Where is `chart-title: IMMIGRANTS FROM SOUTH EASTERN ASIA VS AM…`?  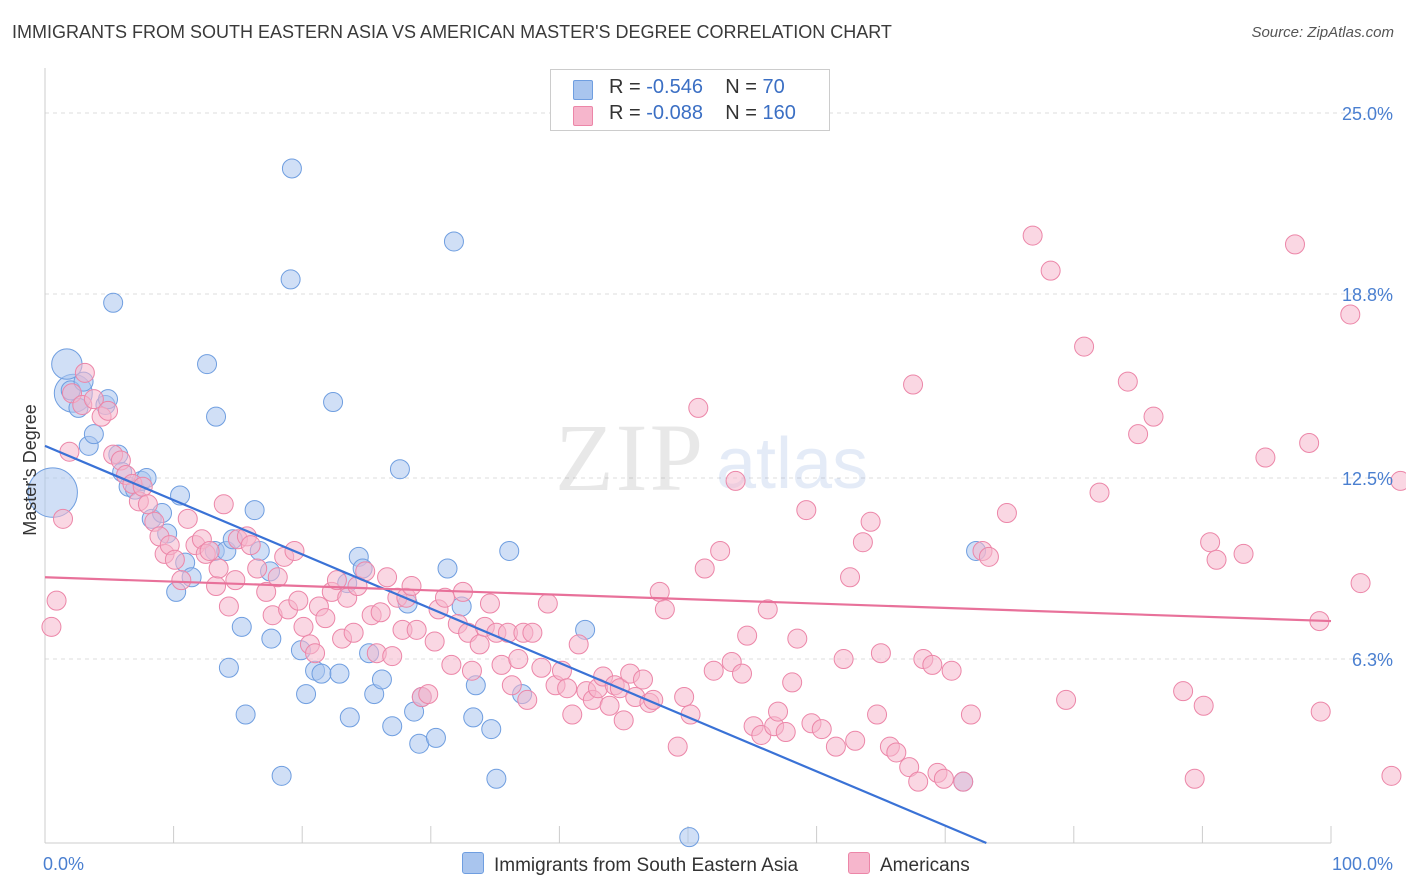
chart-title: IMMIGRANTS FROM SOUTH EASTERN ASIA VS AM… is located at coordinates (452, 32).